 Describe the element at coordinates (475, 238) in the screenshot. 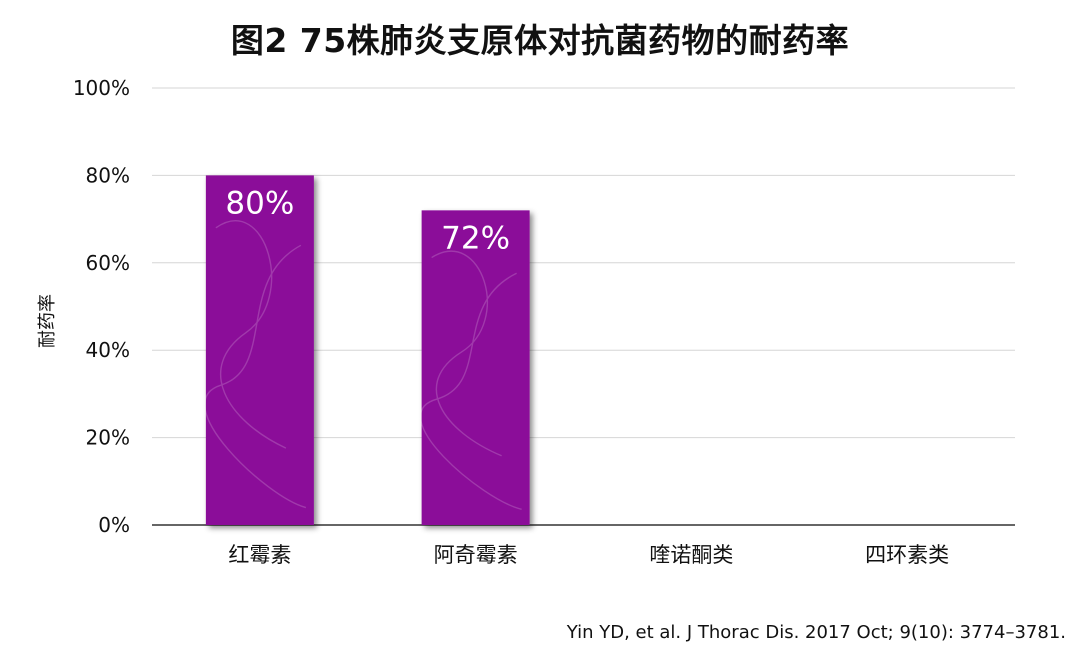

I see `data-label: 72%` at that location.